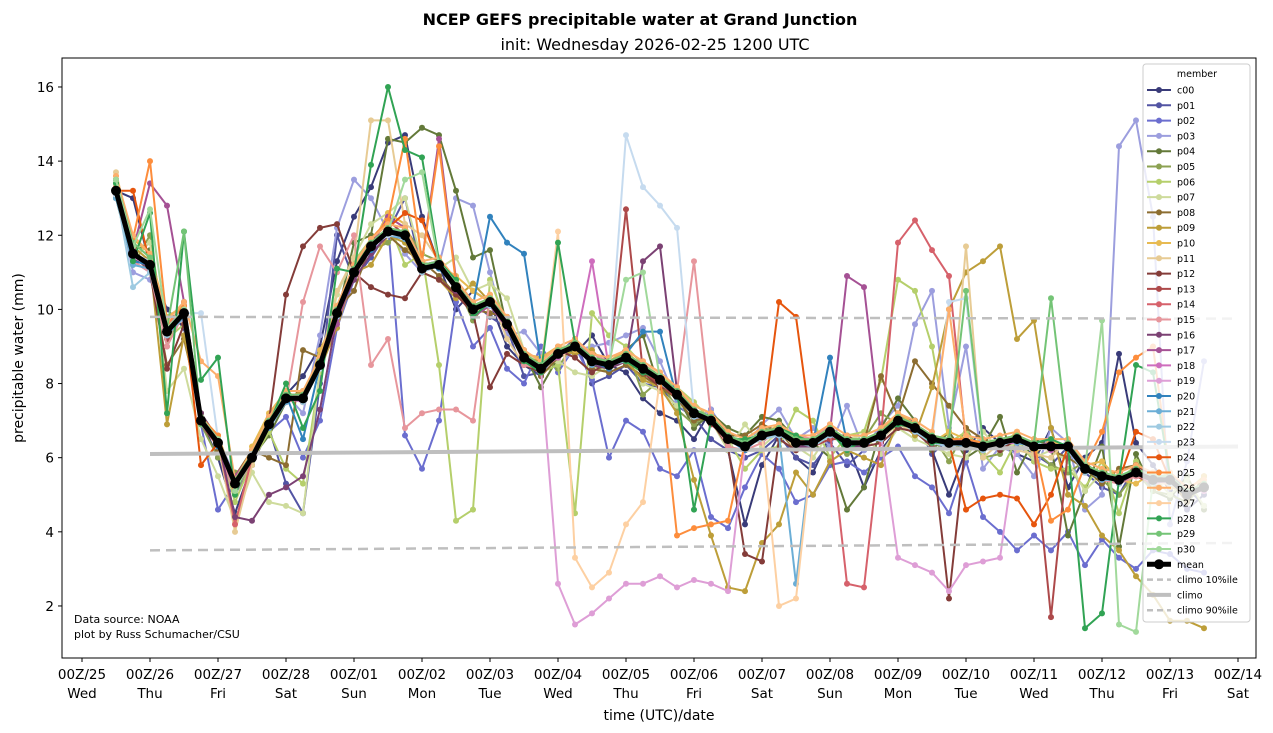  I want to click on point-p08, so click(286, 465).